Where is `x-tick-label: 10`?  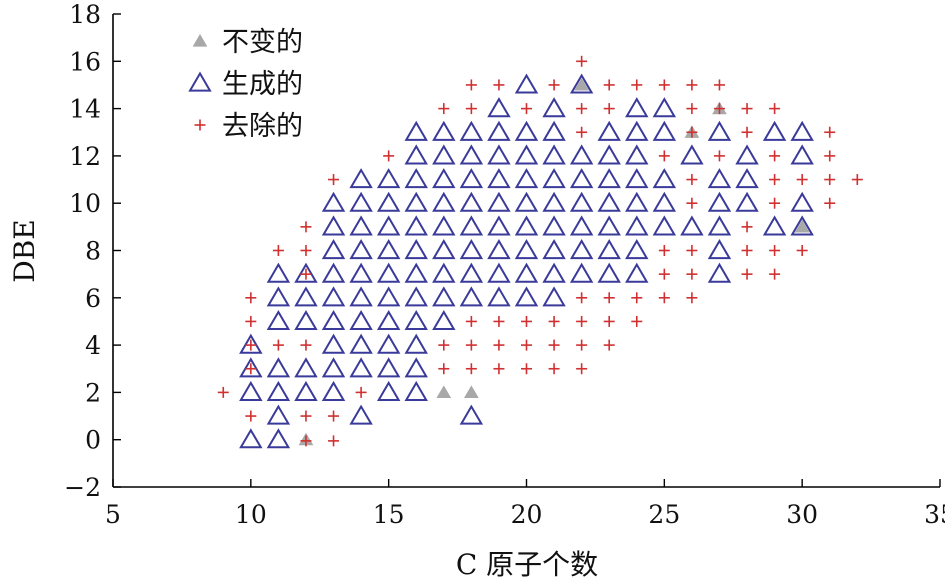
x-tick-label: 10 is located at coordinates (251, 514).